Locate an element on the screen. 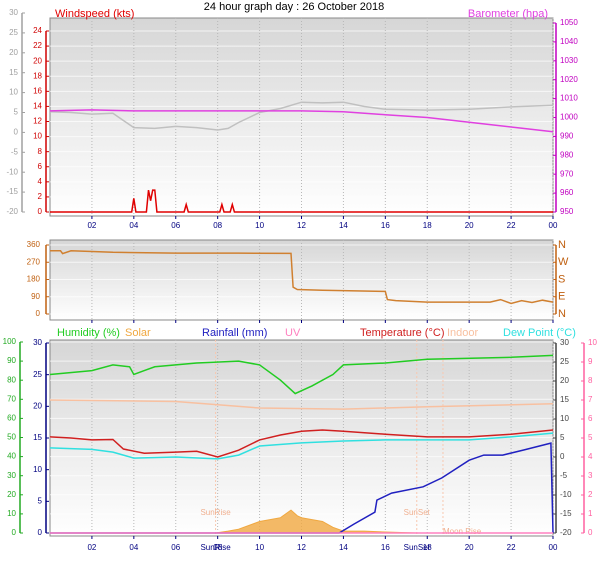  y4-tick-label: 4 is located at coordinates (590, 456).